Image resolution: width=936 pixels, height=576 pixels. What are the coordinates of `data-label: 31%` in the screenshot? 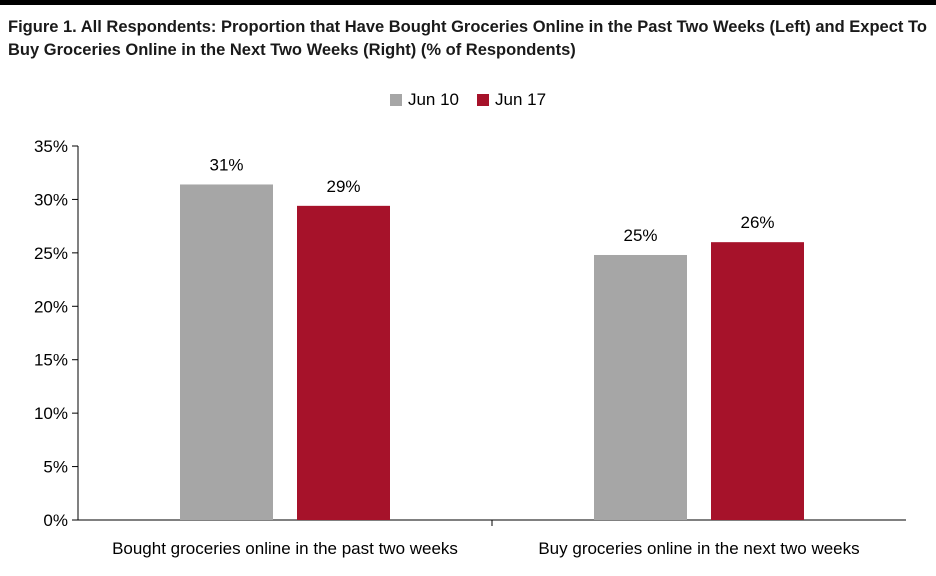 It's located at (226, 164).